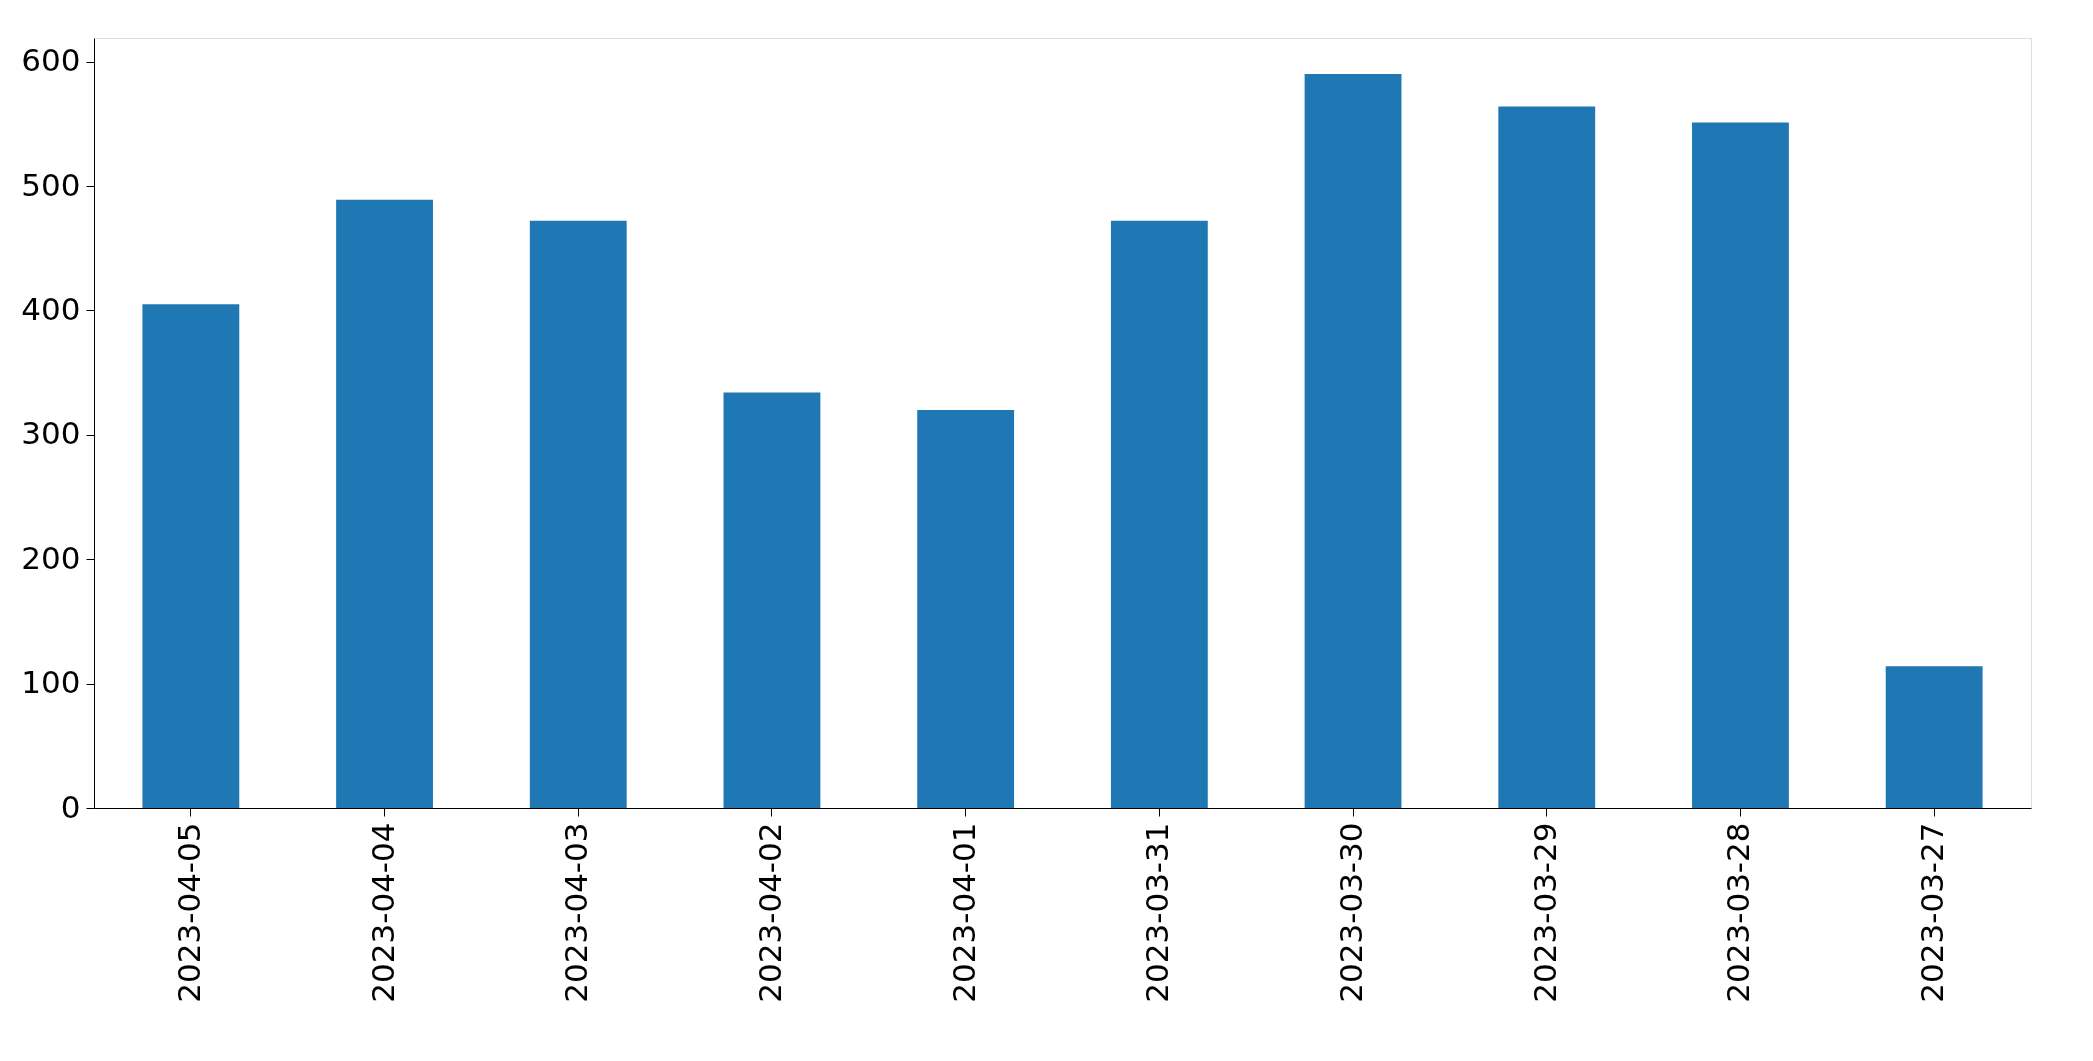 This screenshot has height=1061, width=2093. What do you see at coordinates (1544, 912) in the screenshot?
I see `x-tick-label: 2023-03-29` at bounding box center [1544, 912].